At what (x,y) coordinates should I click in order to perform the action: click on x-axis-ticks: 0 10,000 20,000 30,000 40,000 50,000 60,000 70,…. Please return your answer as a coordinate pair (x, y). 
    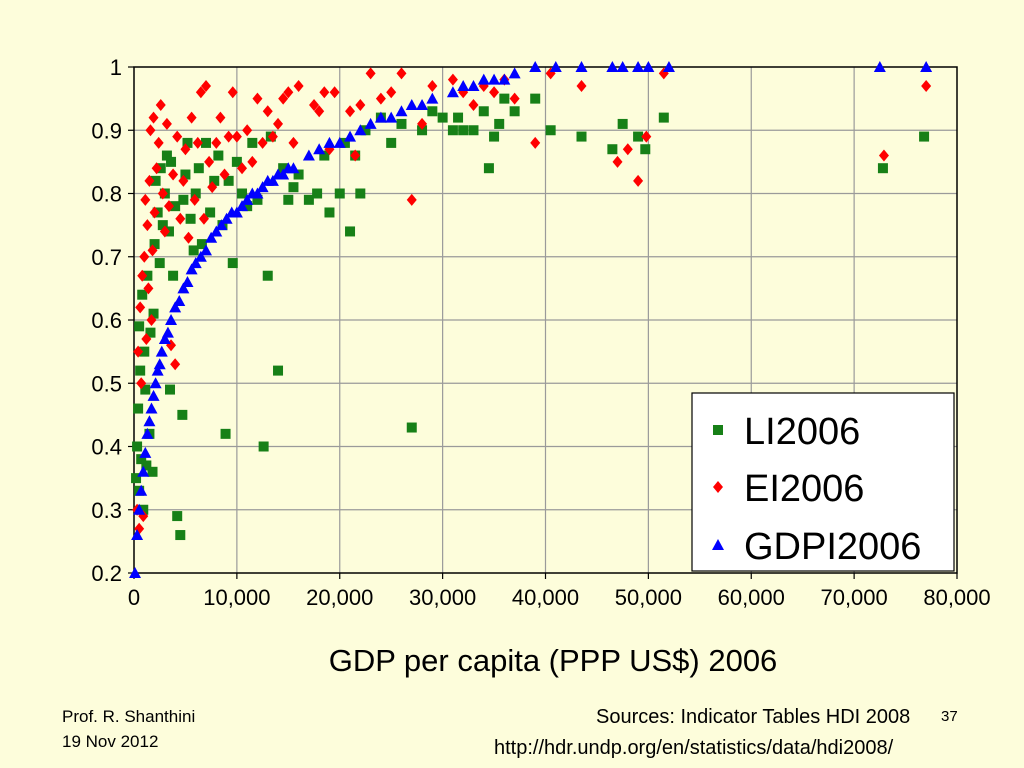
    Looking at the image, I should click on (559, 591).